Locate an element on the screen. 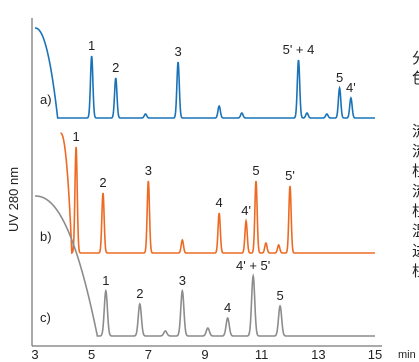 This screenshot has height=362, width=419. x-tick-label-6: 13 is located at coordinates (318, 354).